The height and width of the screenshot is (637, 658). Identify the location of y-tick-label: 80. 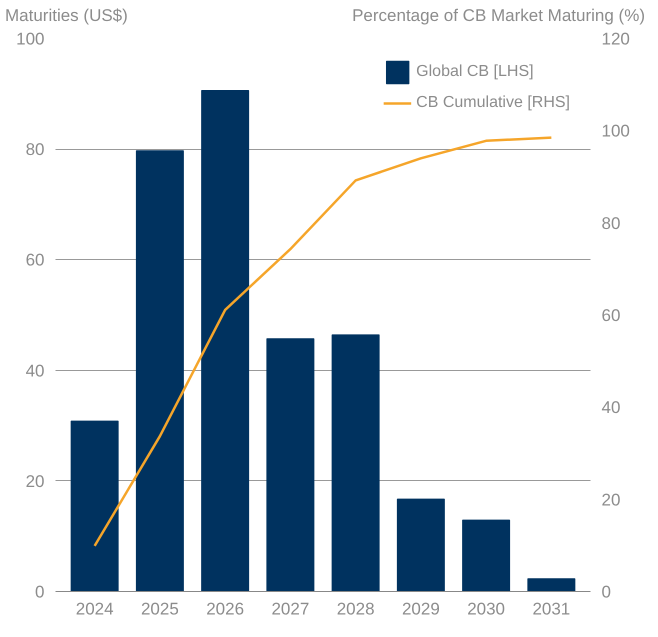
(35, 150).